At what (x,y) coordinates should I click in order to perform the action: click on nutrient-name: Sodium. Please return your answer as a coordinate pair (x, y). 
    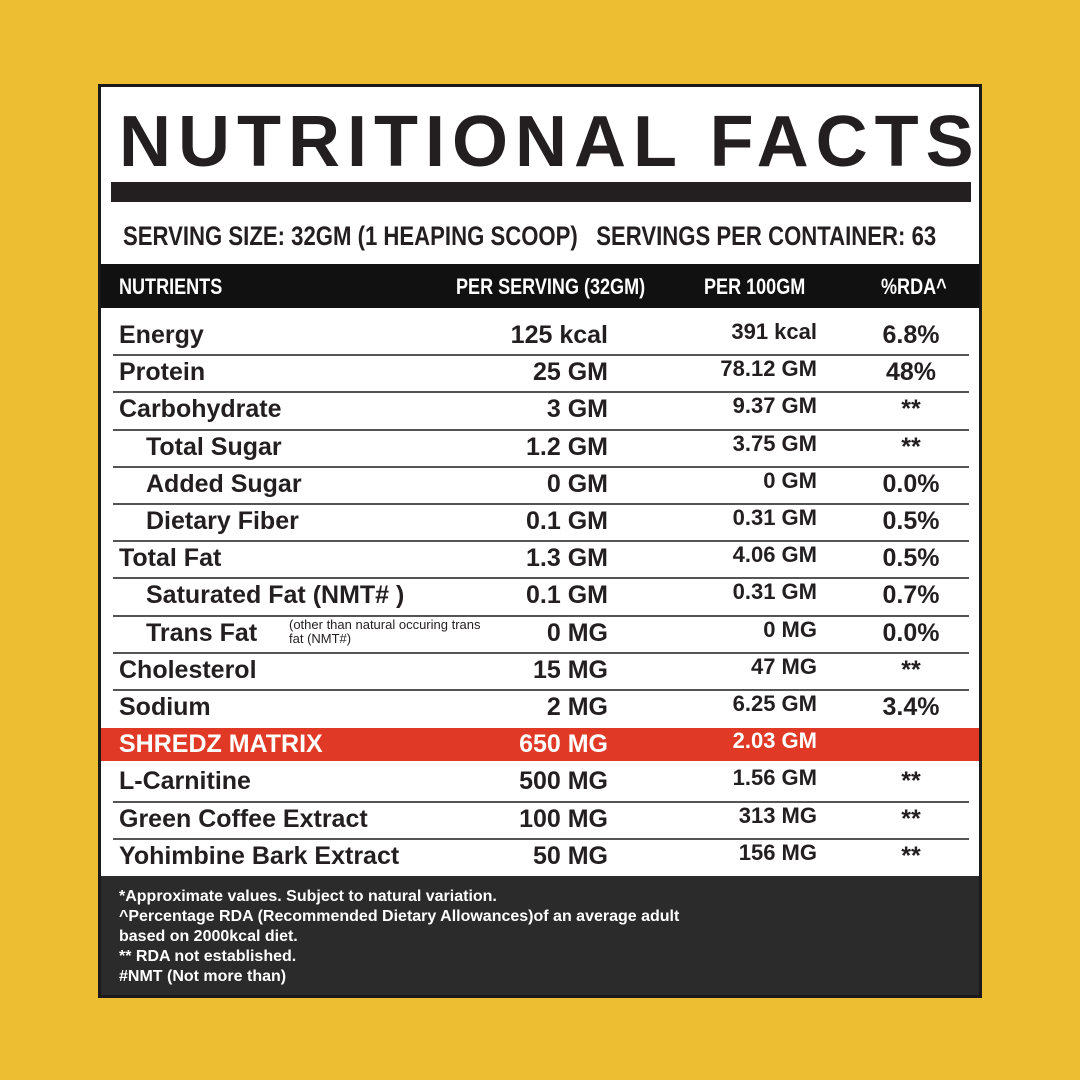
    Looking at the image, I should click on (165, 707).